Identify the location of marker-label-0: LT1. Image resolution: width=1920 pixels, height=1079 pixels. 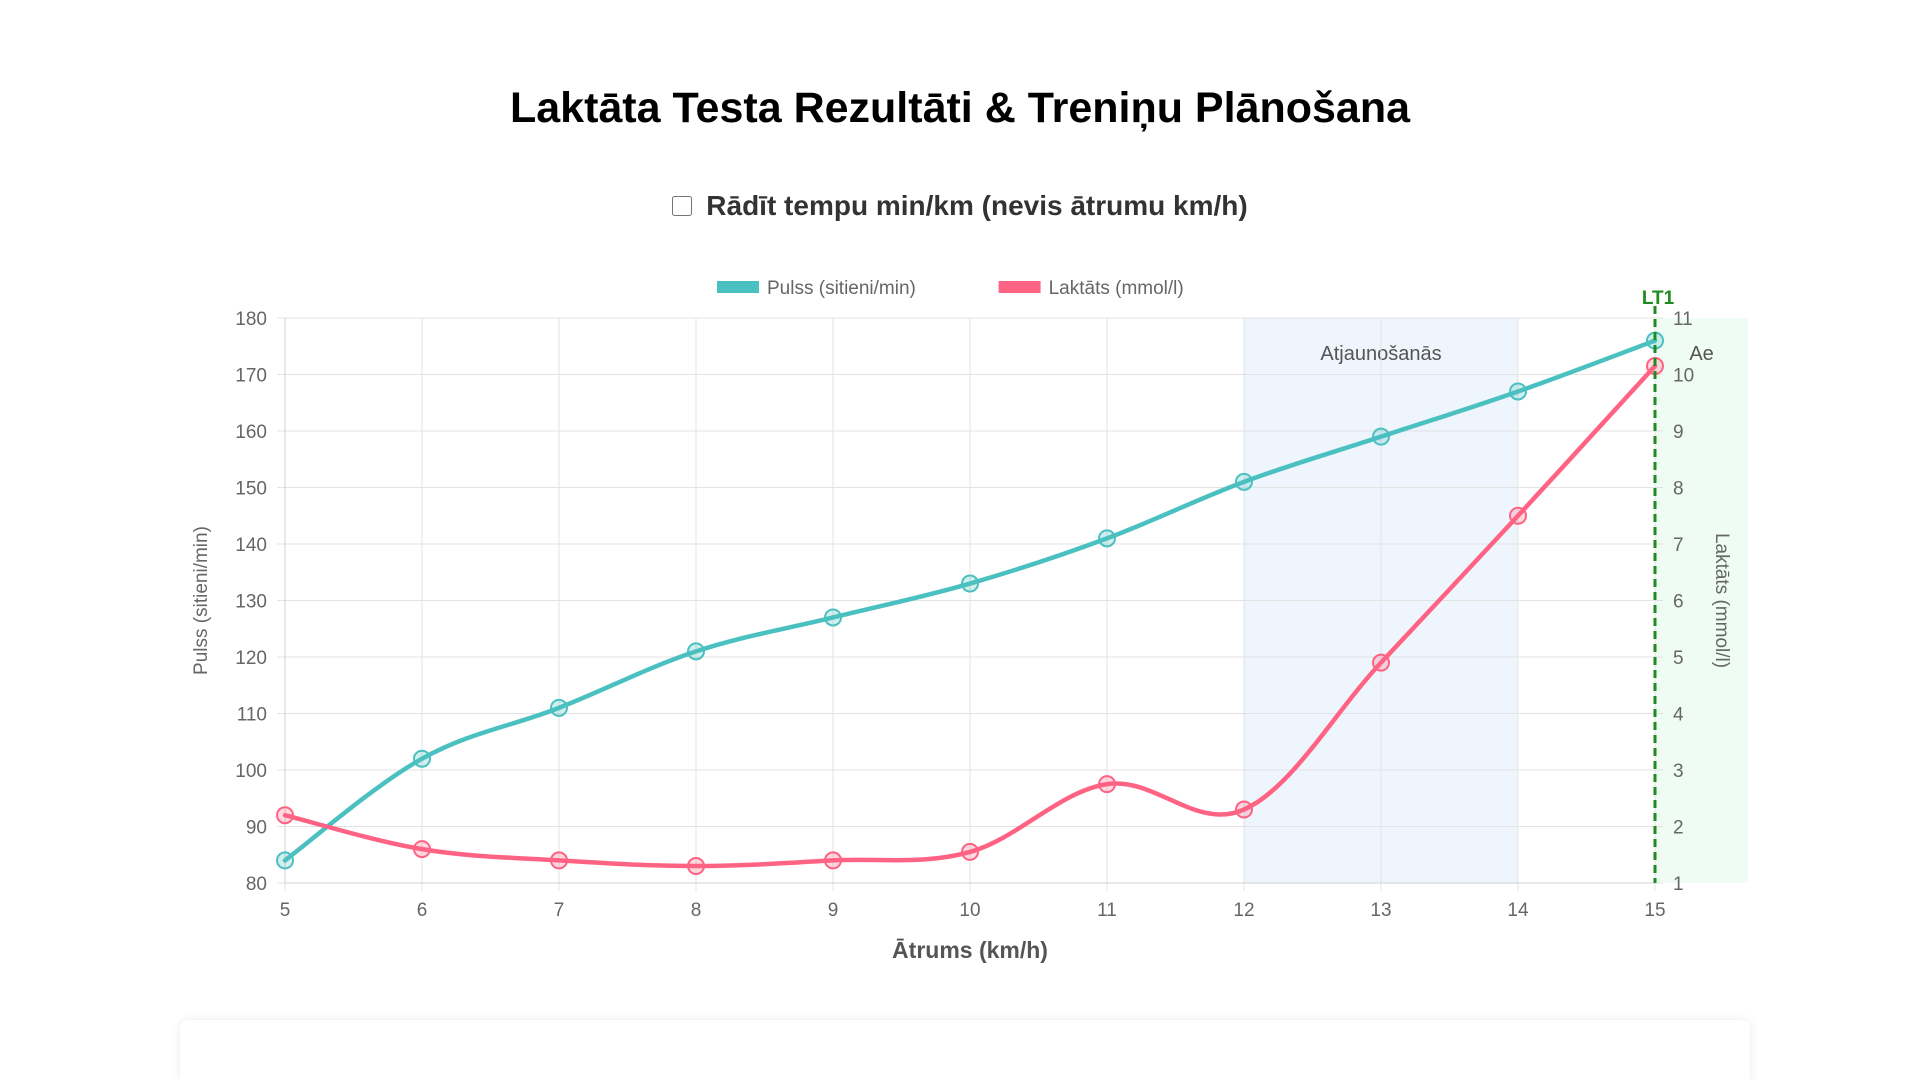
(1658, 298).